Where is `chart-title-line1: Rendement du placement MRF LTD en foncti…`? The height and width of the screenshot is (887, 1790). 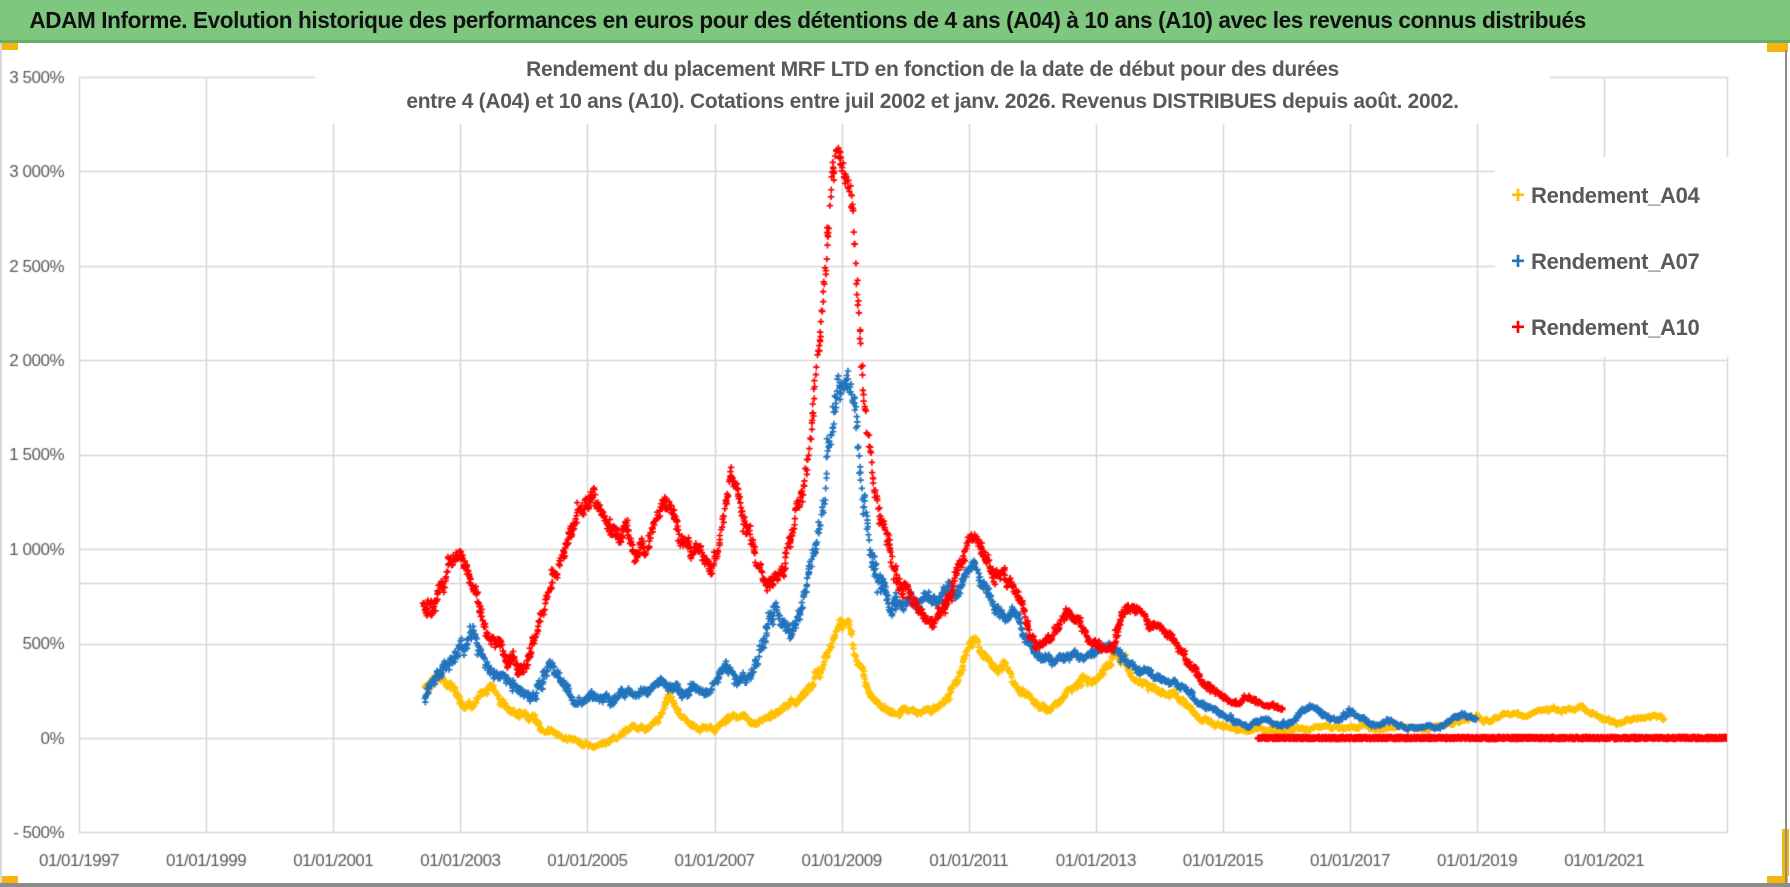
chart-title-line1: Rendement du placement MRF LTD en foncti… is located at coordinates (932, 69).